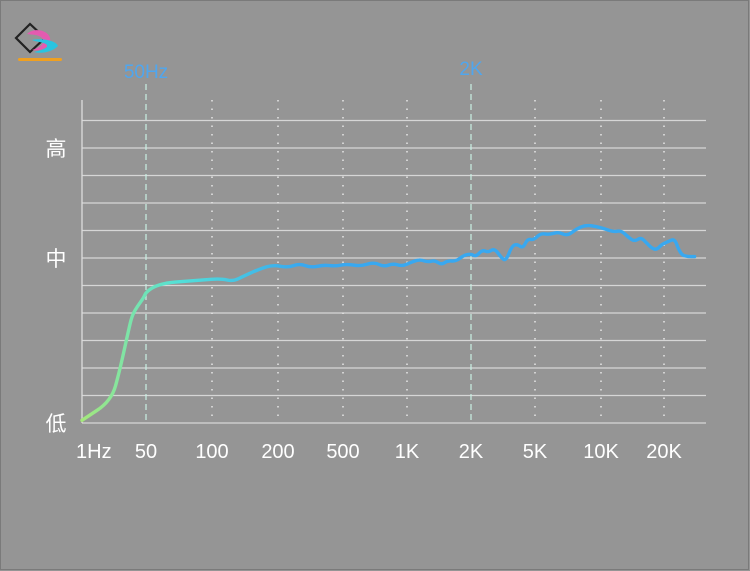 This screenshot has height=571, width=750. Describe the element at coordinates (56, 424) in the screenshot. I see `y-tick-label: 低` at that location.